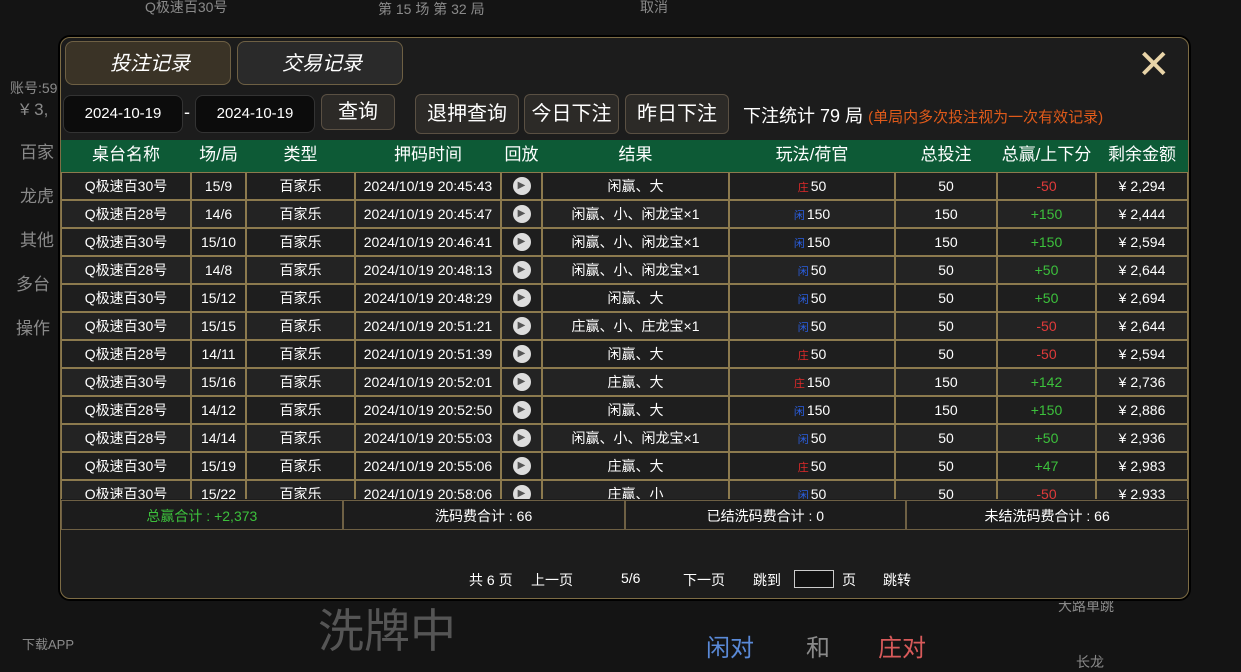  What do you see at coordinates (677, 114) in the screenshot?
I see `filter-button: 昨日下注` at bounding box center [677, 114].